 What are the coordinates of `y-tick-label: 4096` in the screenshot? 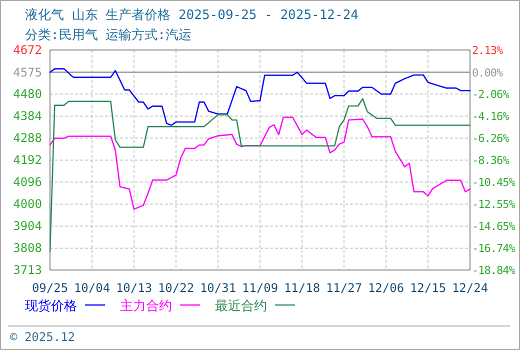 It's located at (27, 182).